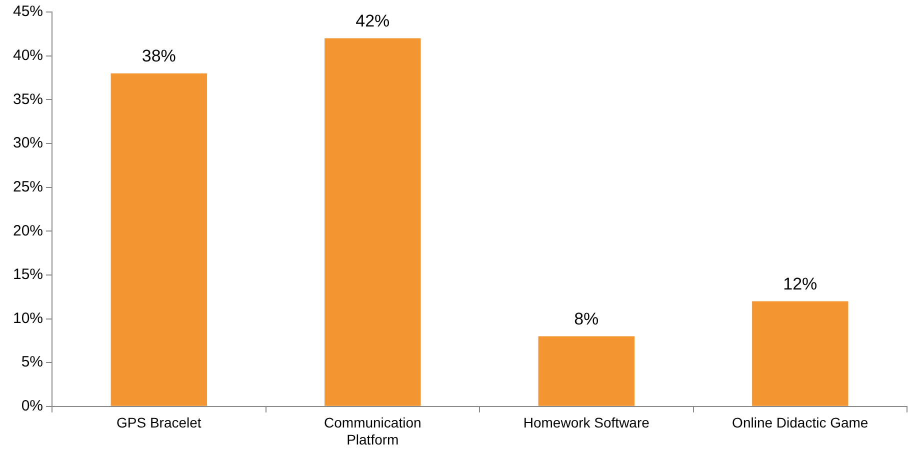 The image size is (922, 457). Describe the element at coordinates (28, 318) in the screenshot. I see `y-tick-label: 10%` at that location.